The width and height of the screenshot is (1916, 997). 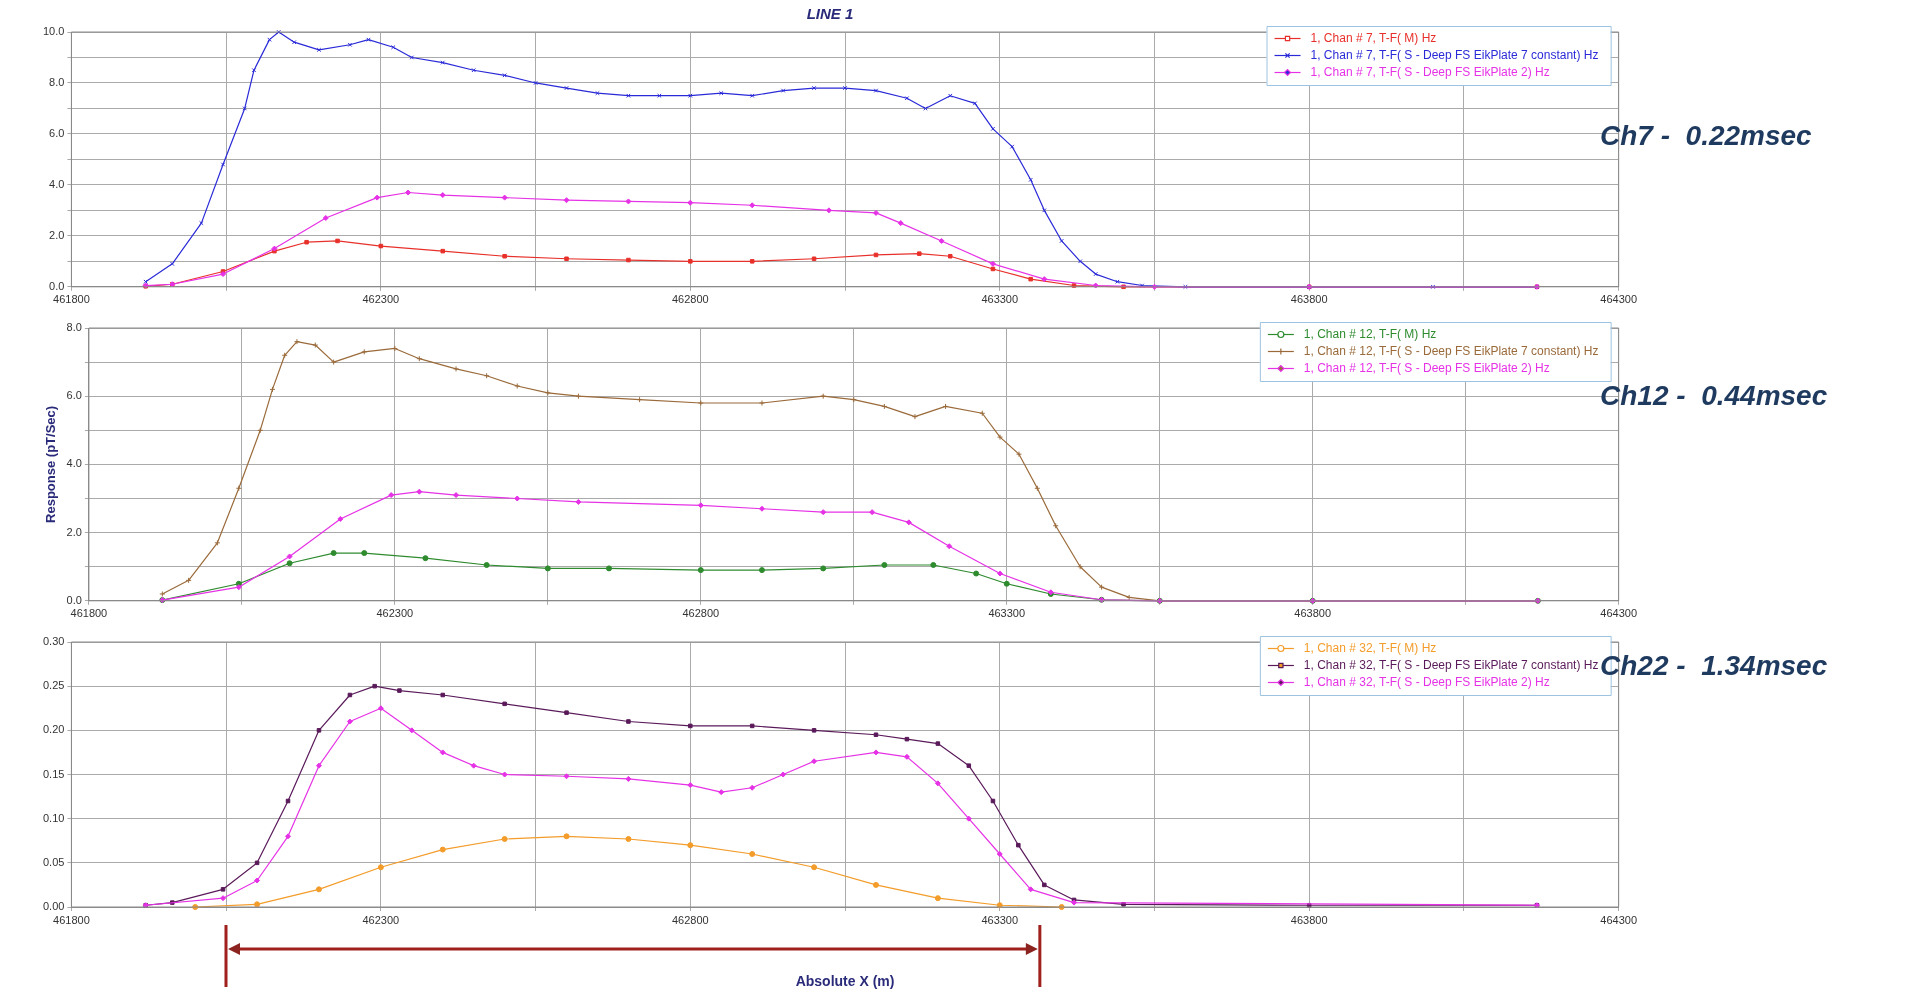 What do you see at coordinates (1451, 664) in the screenshot?
I see `legend-label: 1, Chan # 32, T-F( S - Deep FS EikPlate 7 constant) Hz` at bounding box center [1451, 664].